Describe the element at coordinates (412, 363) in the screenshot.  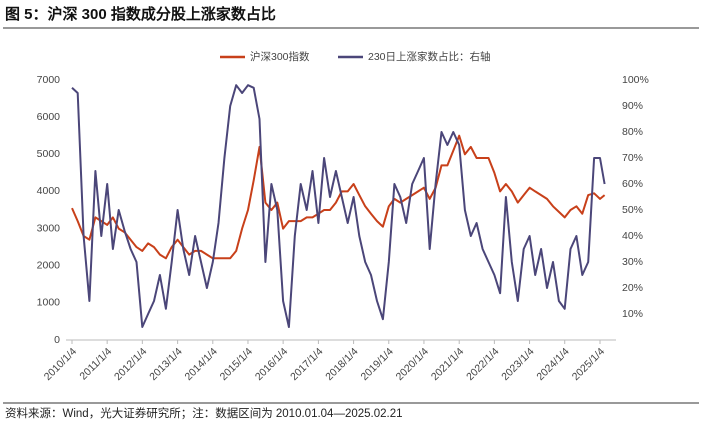
I see `x-tick-label: 2020/1/4` at that location.